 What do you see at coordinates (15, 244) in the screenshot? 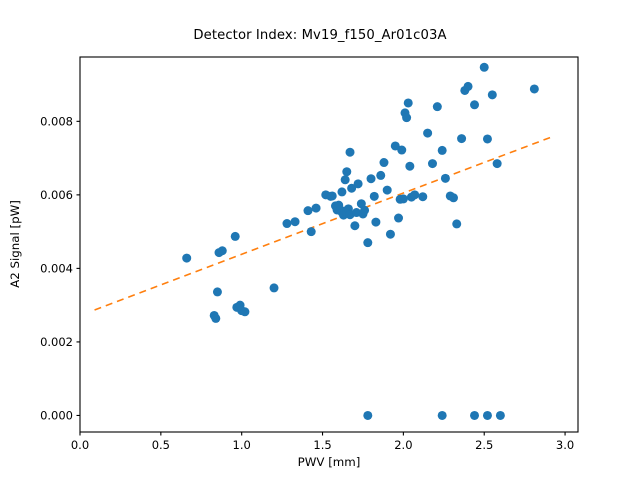
I see `y-axis-label: A2 Signal [pW]` at bounding box center [15, 244].